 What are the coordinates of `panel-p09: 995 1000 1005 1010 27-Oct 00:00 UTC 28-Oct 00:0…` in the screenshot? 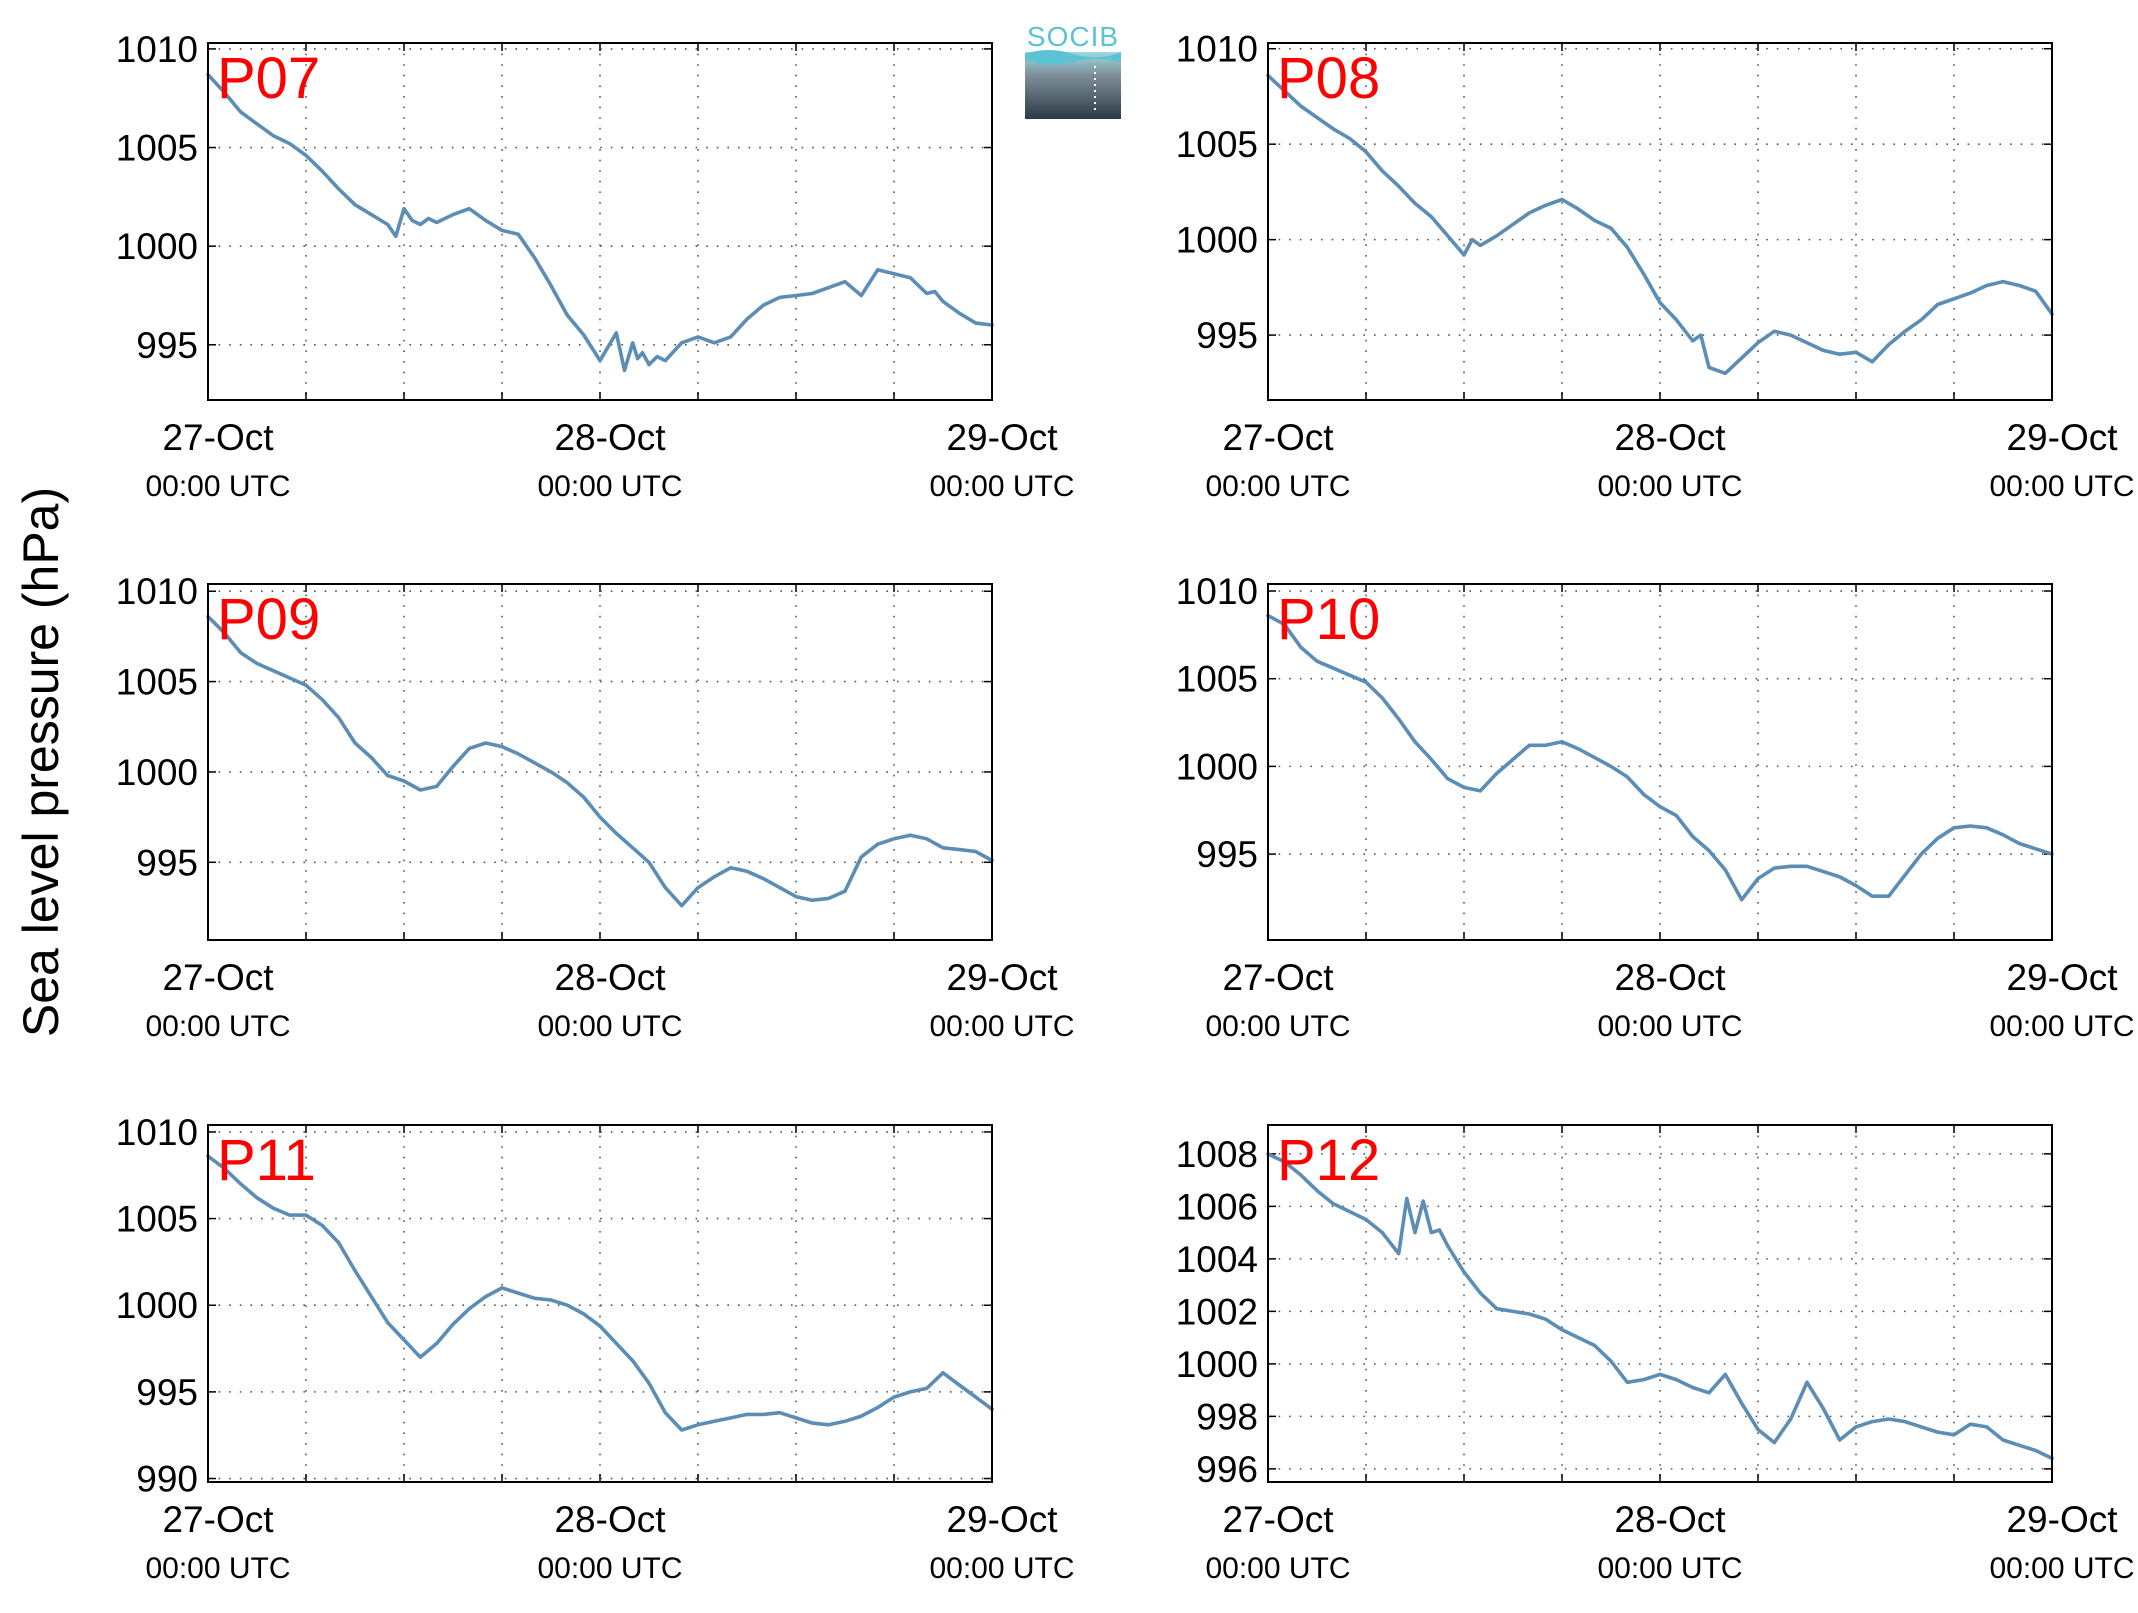 It's located at (595, 807).